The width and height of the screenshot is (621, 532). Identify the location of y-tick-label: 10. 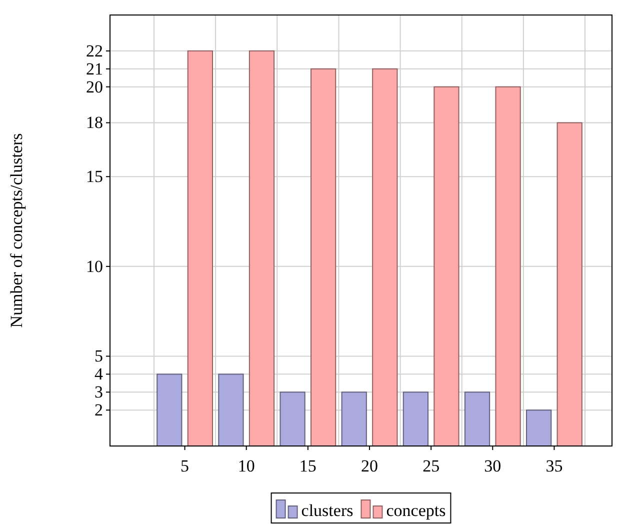
(94, 266).